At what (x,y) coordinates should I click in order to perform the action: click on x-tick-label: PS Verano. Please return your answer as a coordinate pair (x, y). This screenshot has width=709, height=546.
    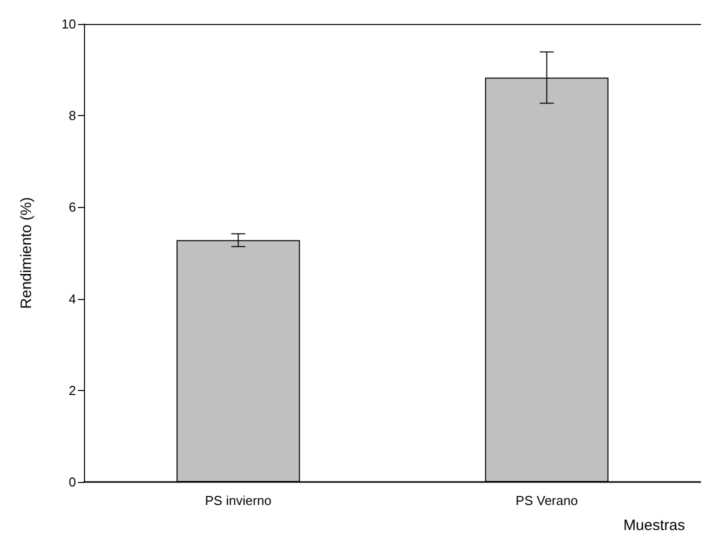
    Looking at the image, I should click on (547, 500).